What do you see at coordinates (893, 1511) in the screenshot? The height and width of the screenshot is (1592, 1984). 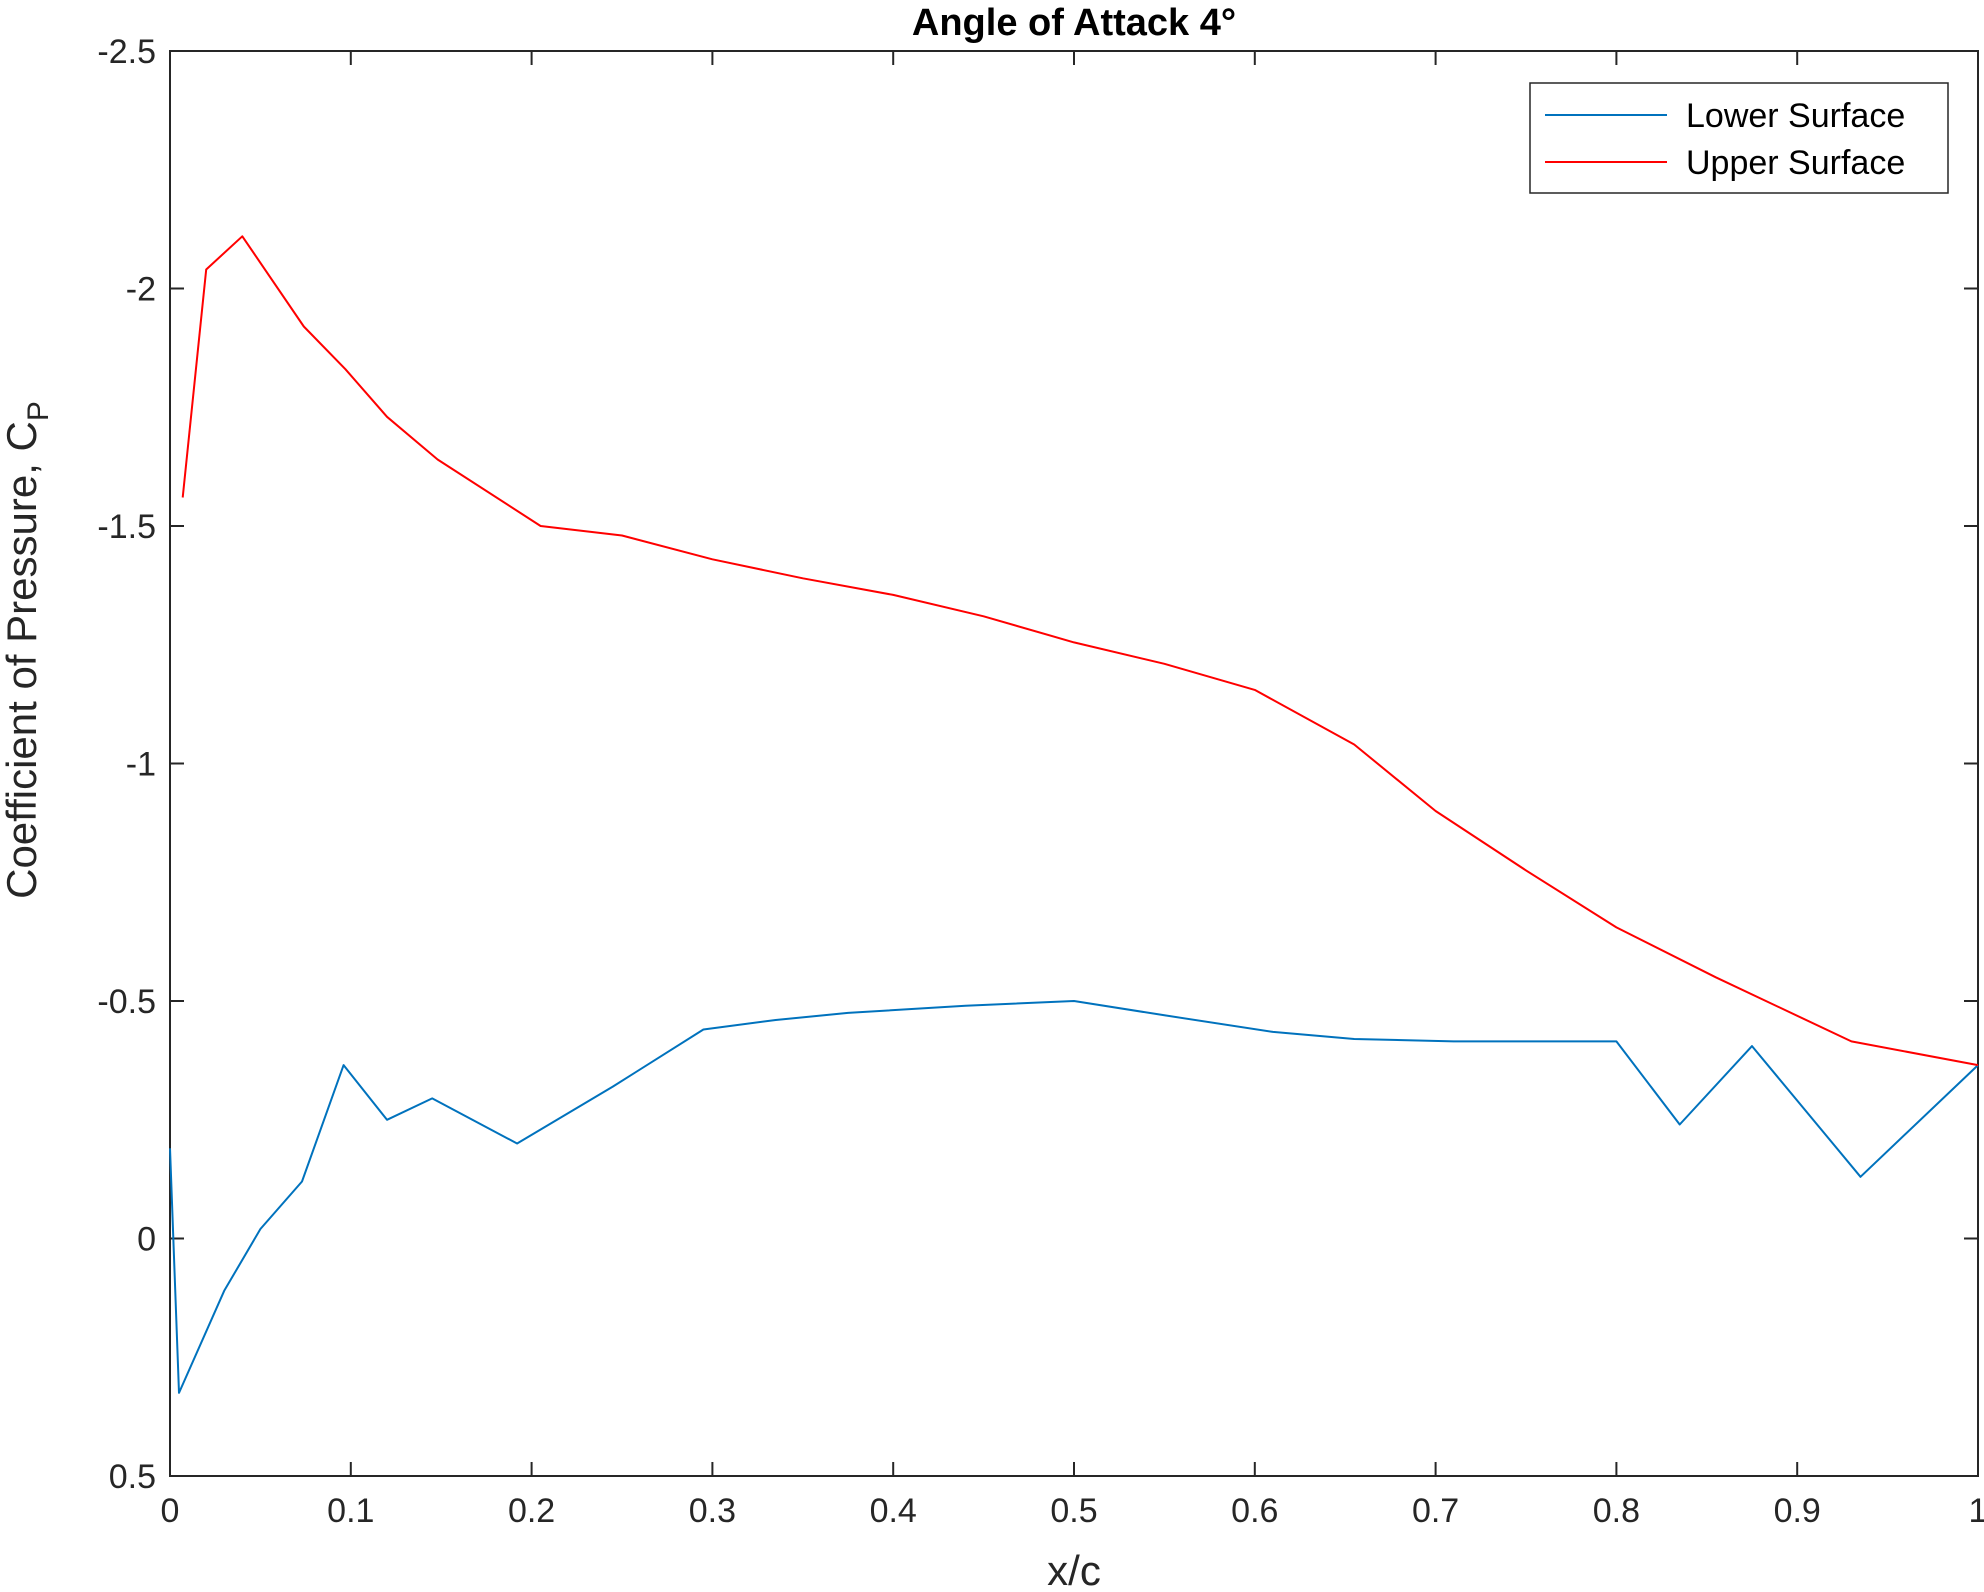 I see `x-tick-label: 0.4` at bounding box center [893, 1511].